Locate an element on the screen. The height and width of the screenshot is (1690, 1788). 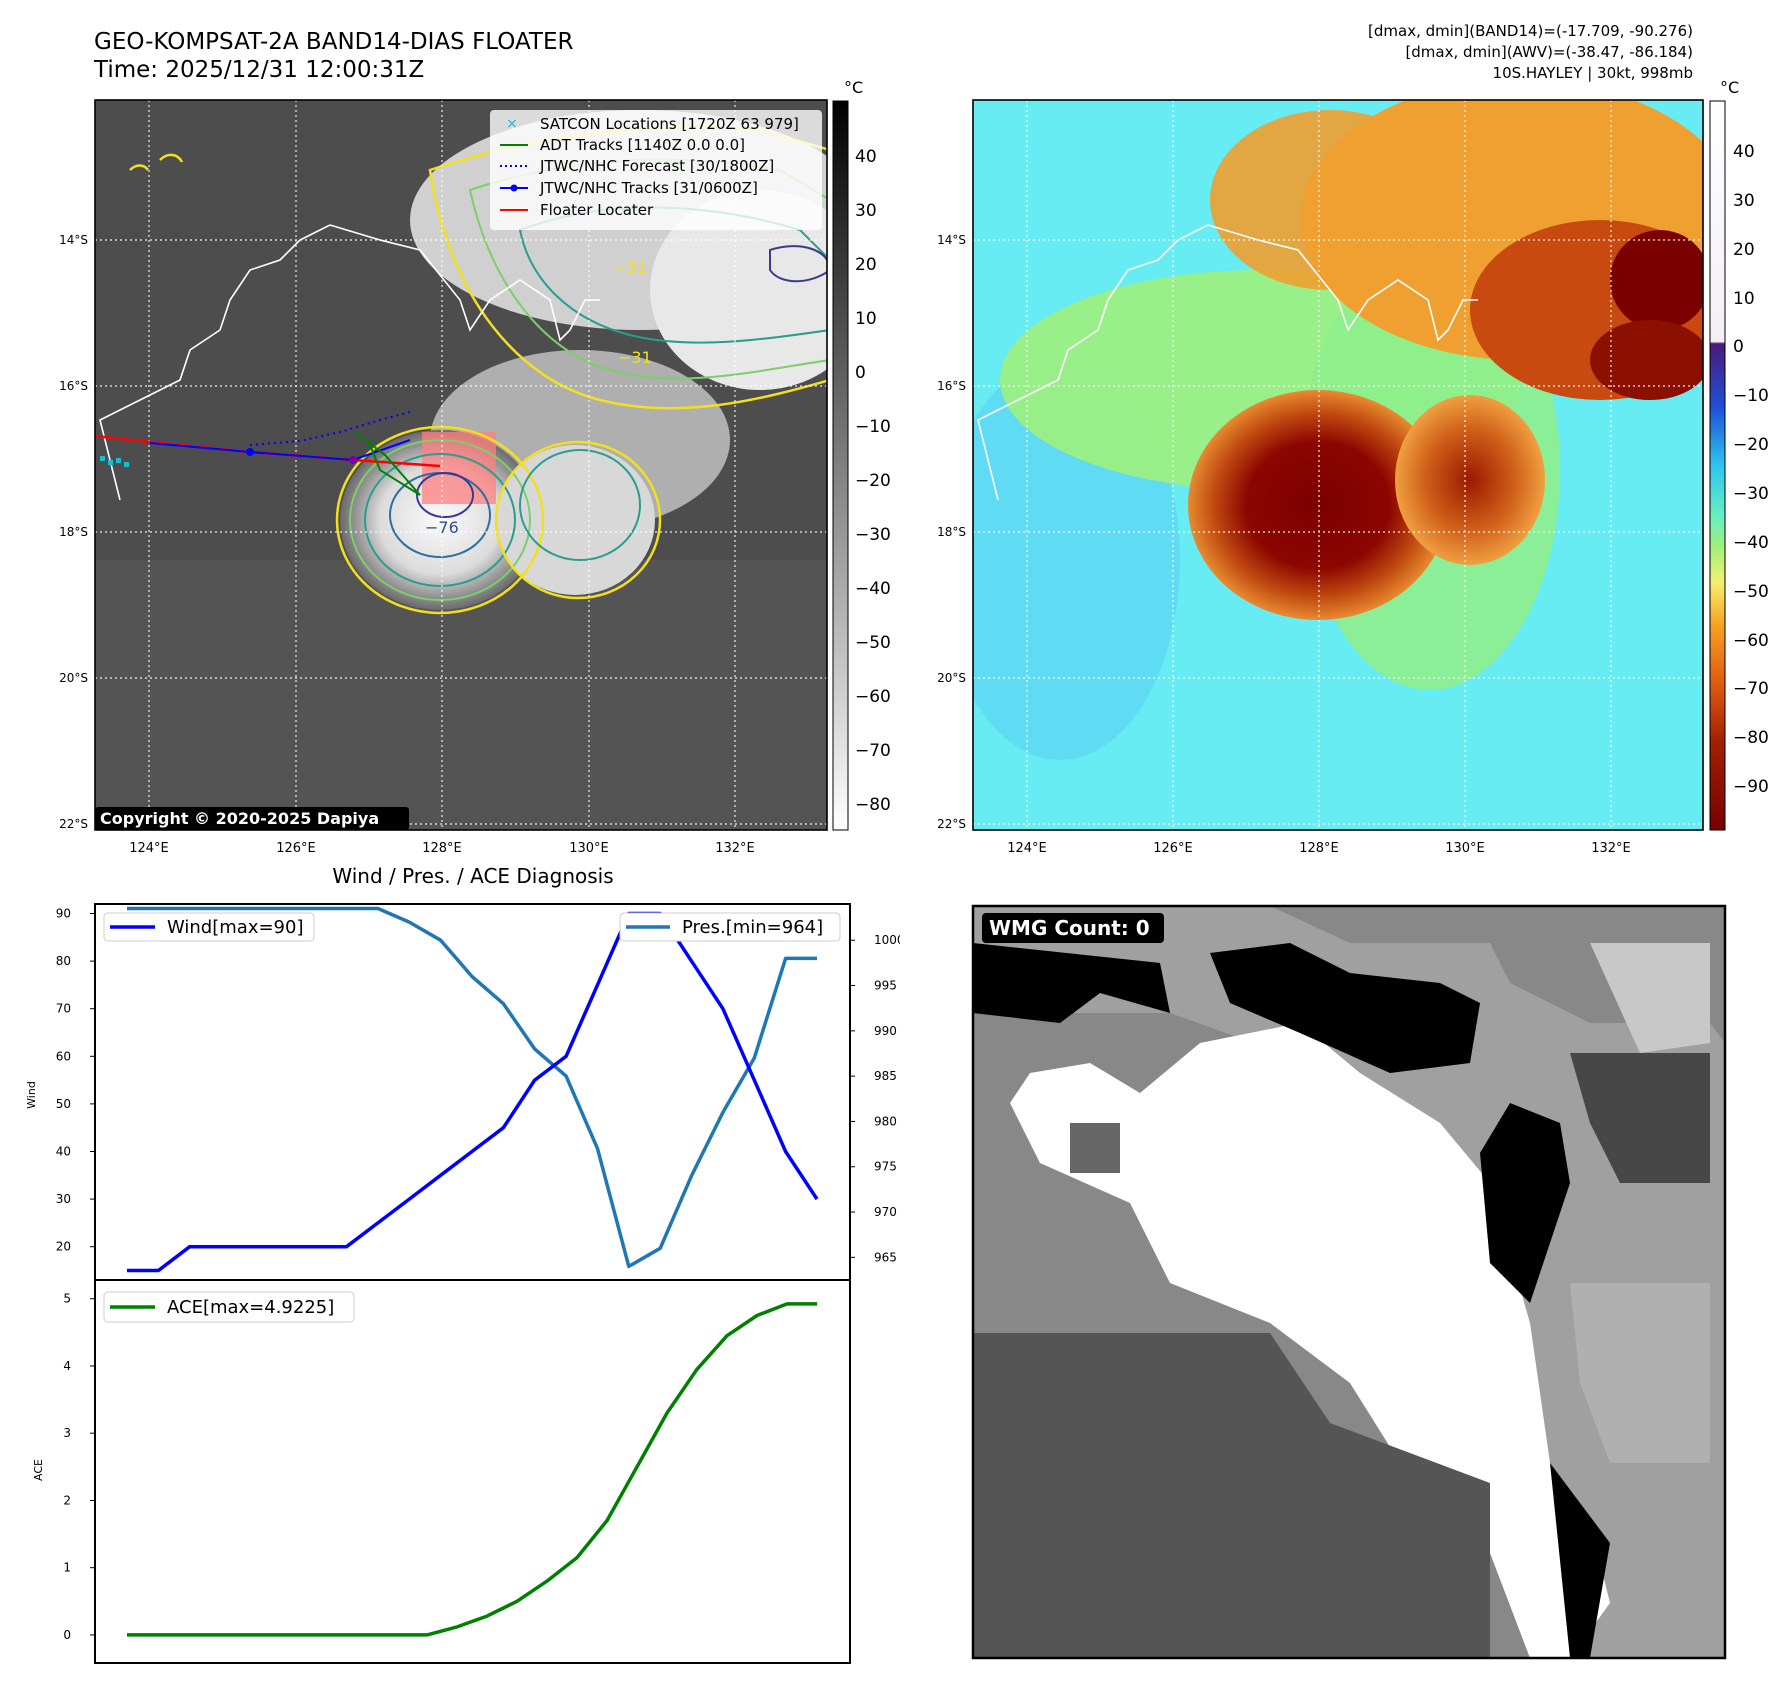
wmg-count-box is located at coordinates (1073, 928).